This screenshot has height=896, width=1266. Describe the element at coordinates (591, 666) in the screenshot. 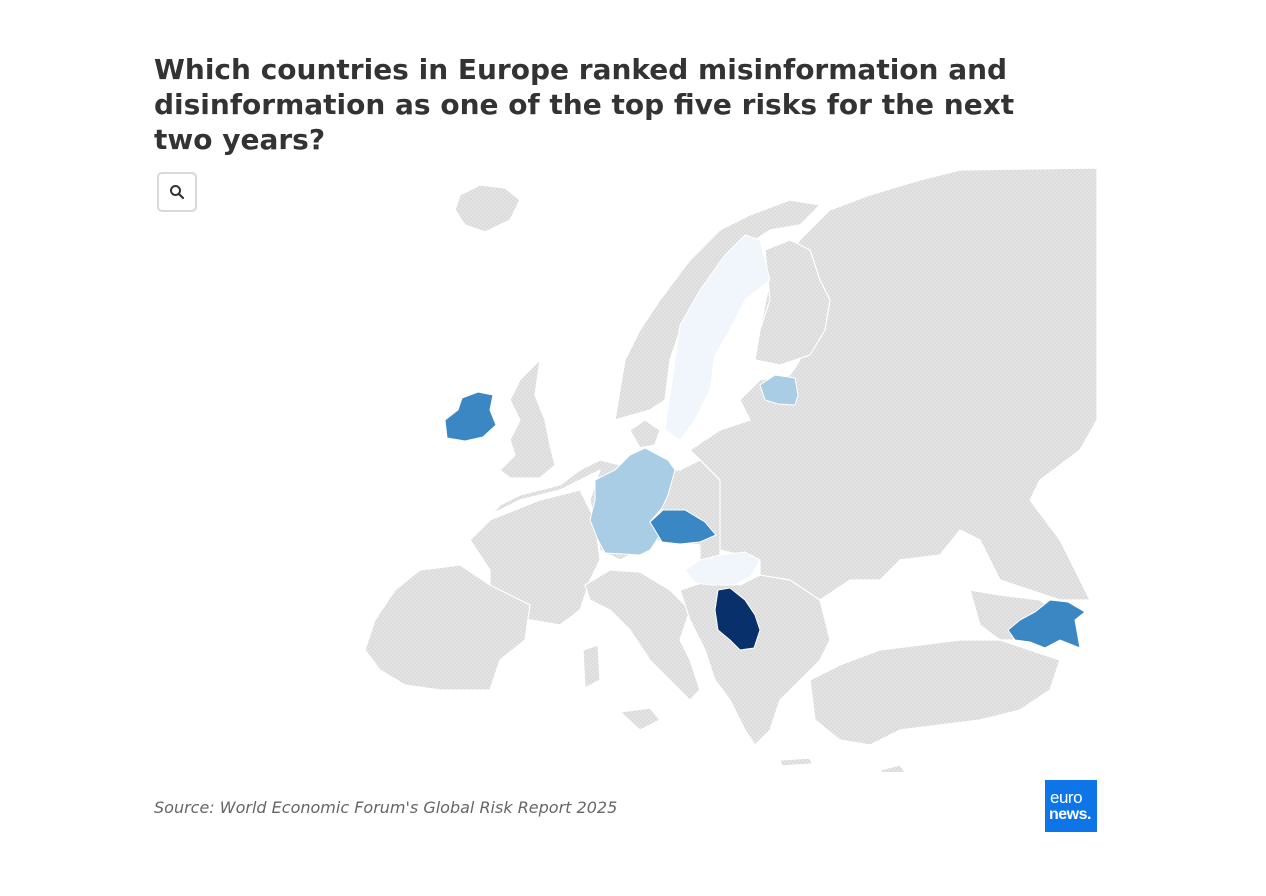

I see `land-sardinia` at that location.